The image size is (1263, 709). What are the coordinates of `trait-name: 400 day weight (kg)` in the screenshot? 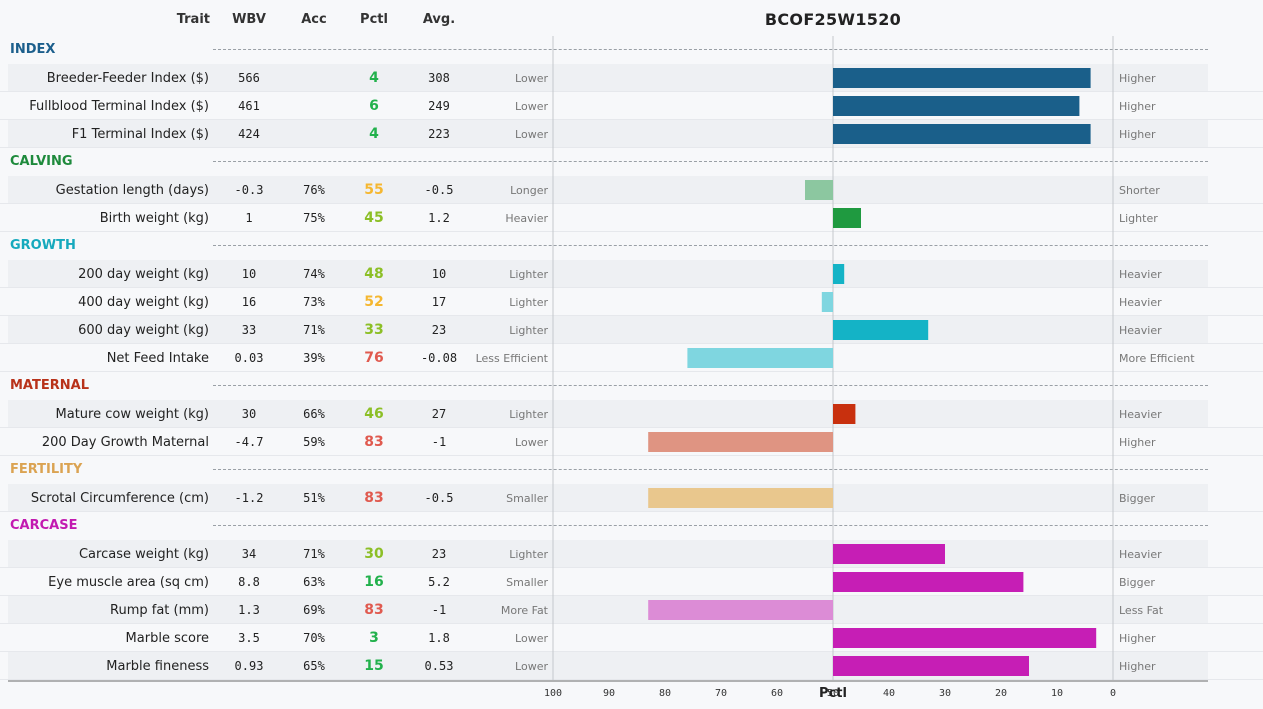 It's located at (143, 302).